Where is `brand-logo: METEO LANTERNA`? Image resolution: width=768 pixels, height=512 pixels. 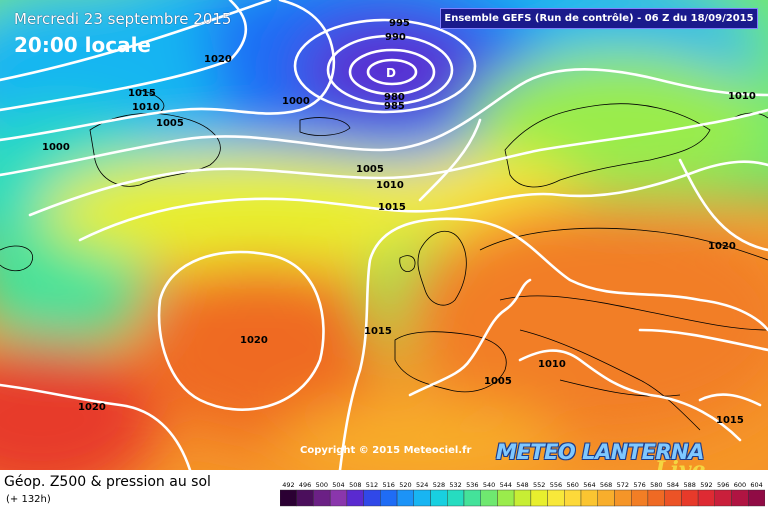 brand-logo: METEO LANTERNA is located at coordinates (600, 452).